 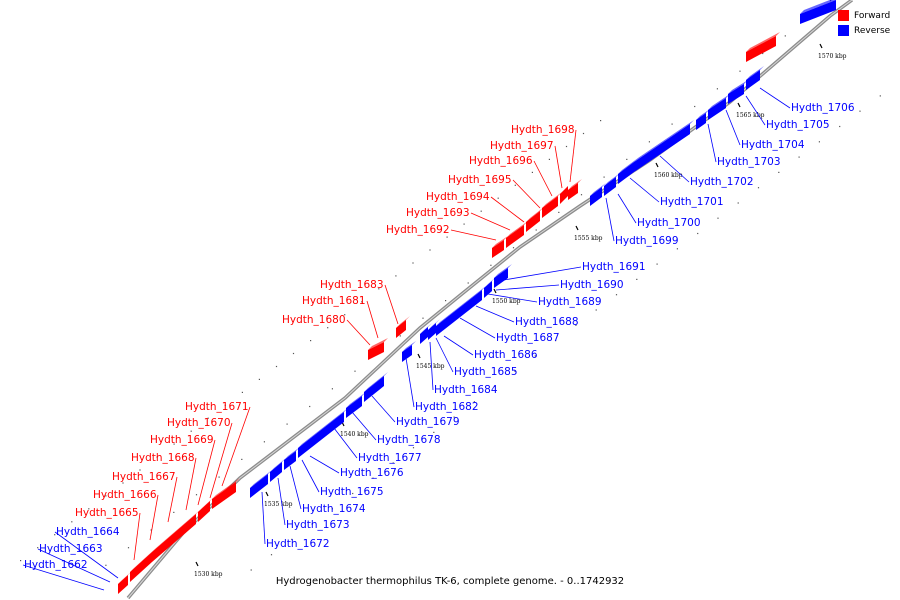 What do you see at coordinates (614, 267) in the screenshot?
I see `gene-label-hydth-1691: Hydth_1691` at bounding box center [614, 267].